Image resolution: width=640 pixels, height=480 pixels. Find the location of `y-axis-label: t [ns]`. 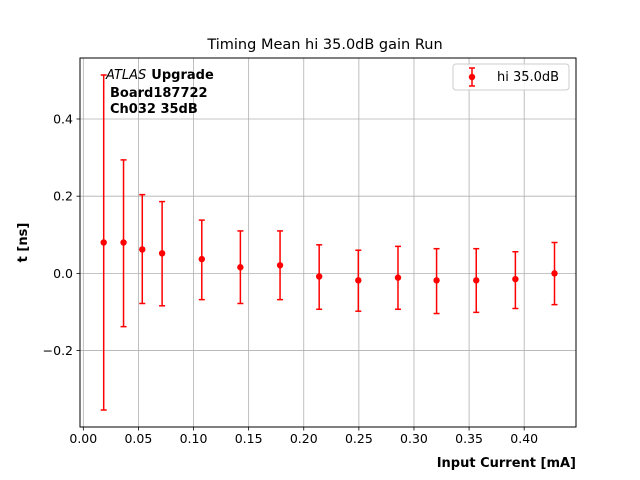

y-axis-label: t [ns] is located at coordinates (23, 243).